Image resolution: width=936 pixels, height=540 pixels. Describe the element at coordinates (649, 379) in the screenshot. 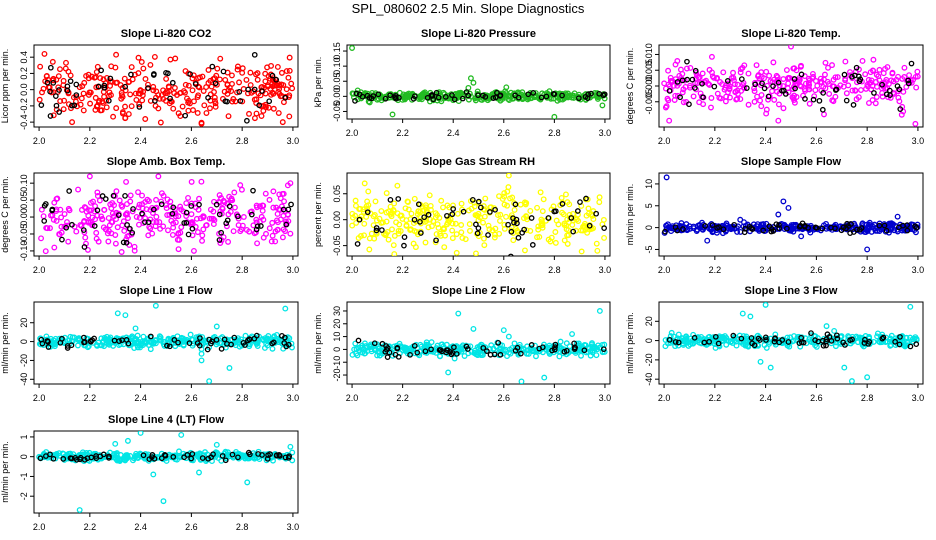

I see `y-tick-label: -40` at that location.